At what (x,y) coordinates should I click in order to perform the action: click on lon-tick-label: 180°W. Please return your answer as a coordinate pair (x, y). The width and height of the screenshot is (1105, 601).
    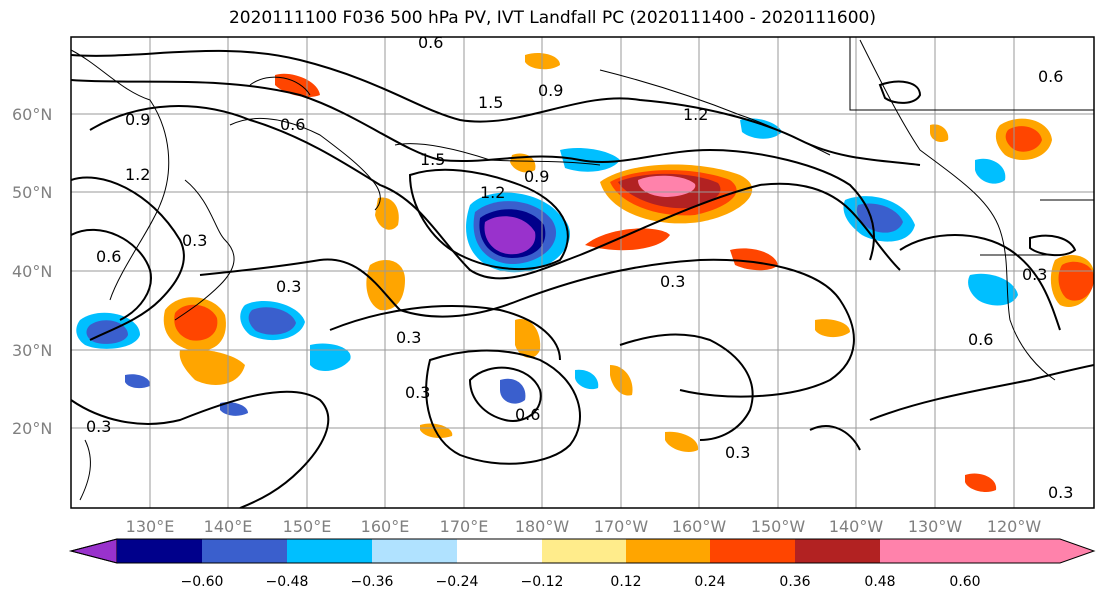
    Looking at the image, I should click on (542, 526).